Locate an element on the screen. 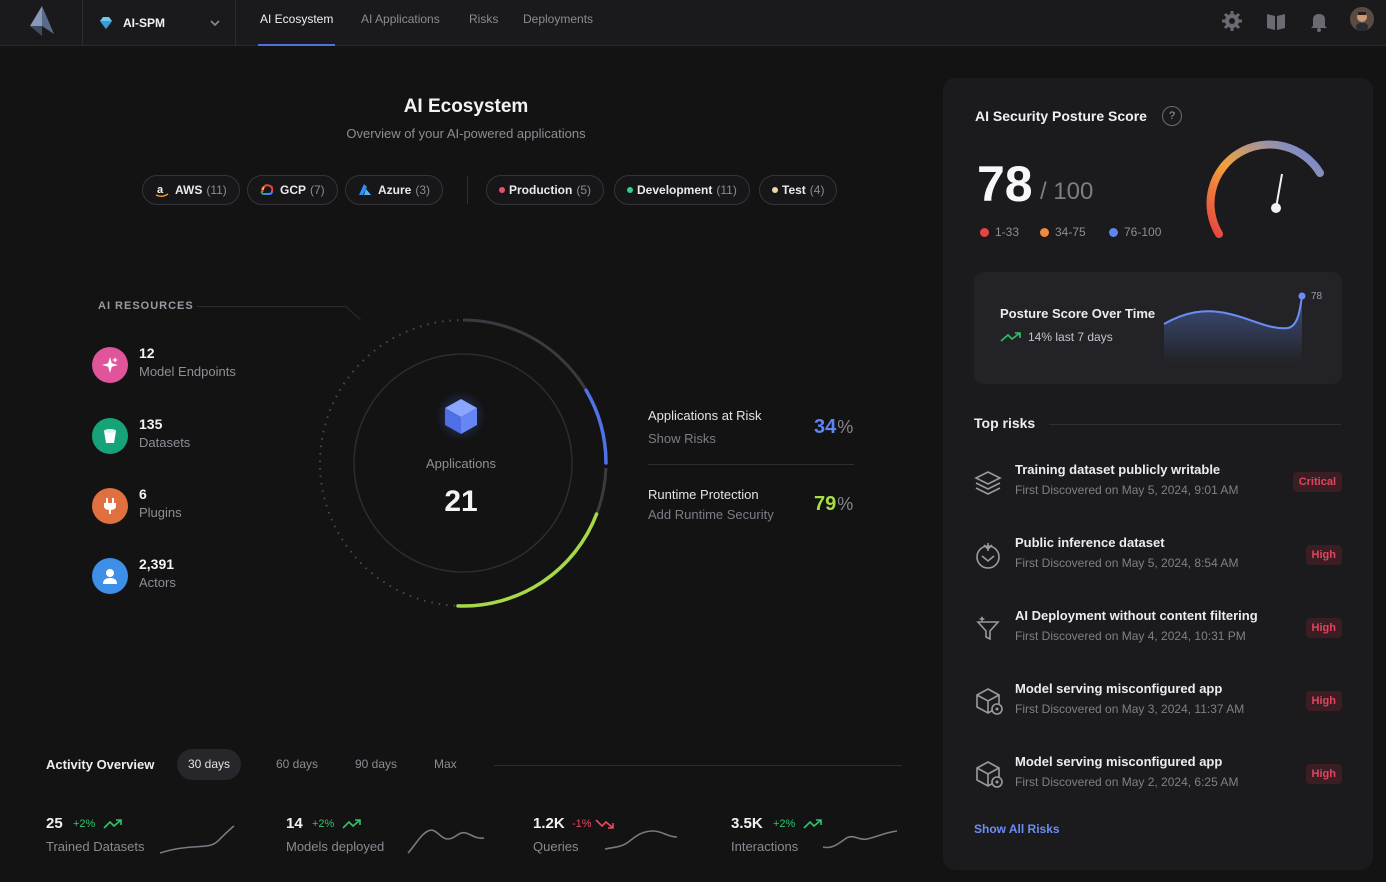 The height and width of the screenshot is (882, 1386). trend-down-icon is located at coordinates (604, 824).